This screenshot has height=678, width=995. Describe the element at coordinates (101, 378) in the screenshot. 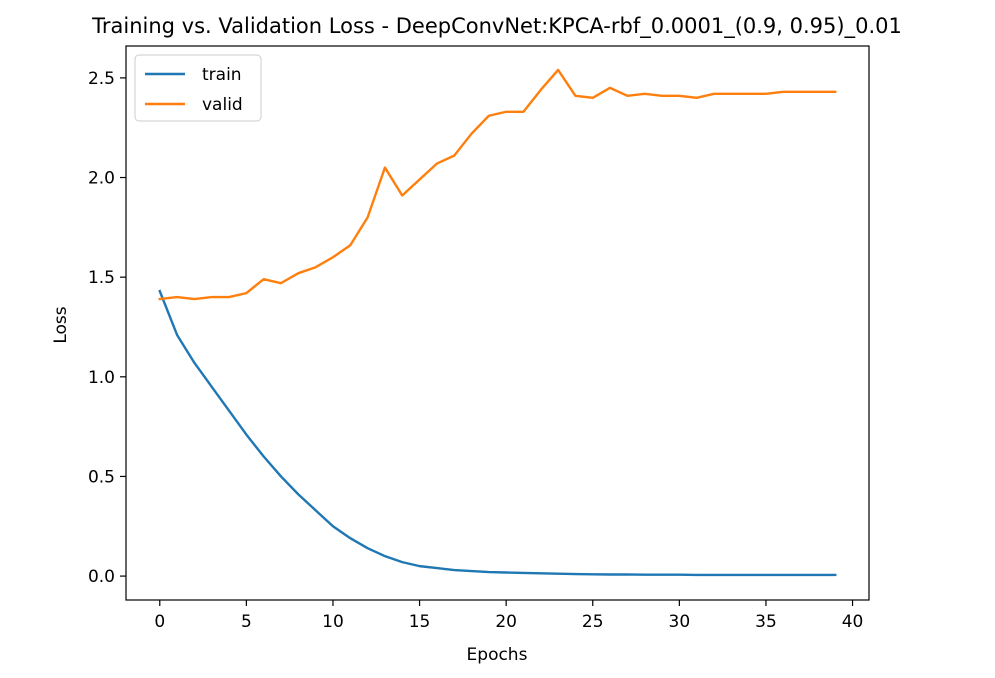

I see `y-tick-label: 1.0` at that location.